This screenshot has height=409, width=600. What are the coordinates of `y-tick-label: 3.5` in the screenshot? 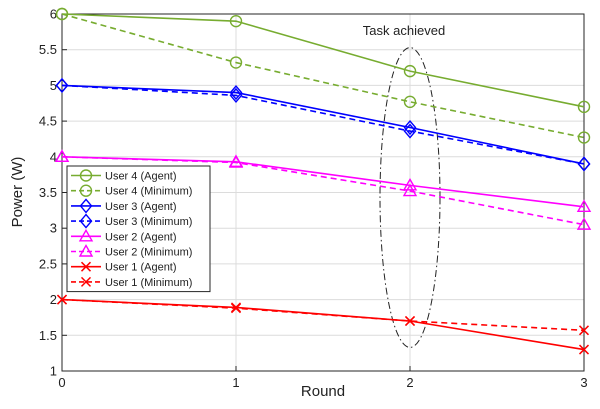 It's located at (48, 192).